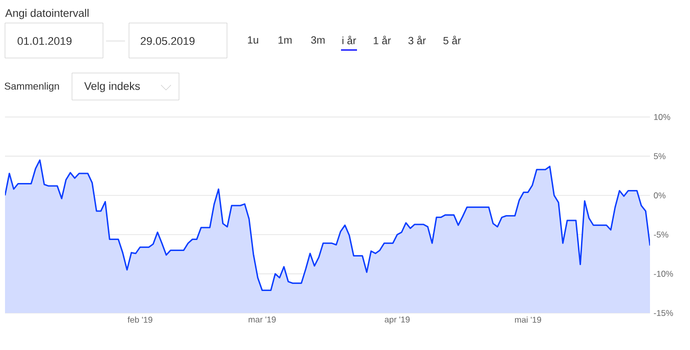 Image resolution: width=690 pixels, height=350 pixels. I want to click on text: 3m, so click(318, 40).